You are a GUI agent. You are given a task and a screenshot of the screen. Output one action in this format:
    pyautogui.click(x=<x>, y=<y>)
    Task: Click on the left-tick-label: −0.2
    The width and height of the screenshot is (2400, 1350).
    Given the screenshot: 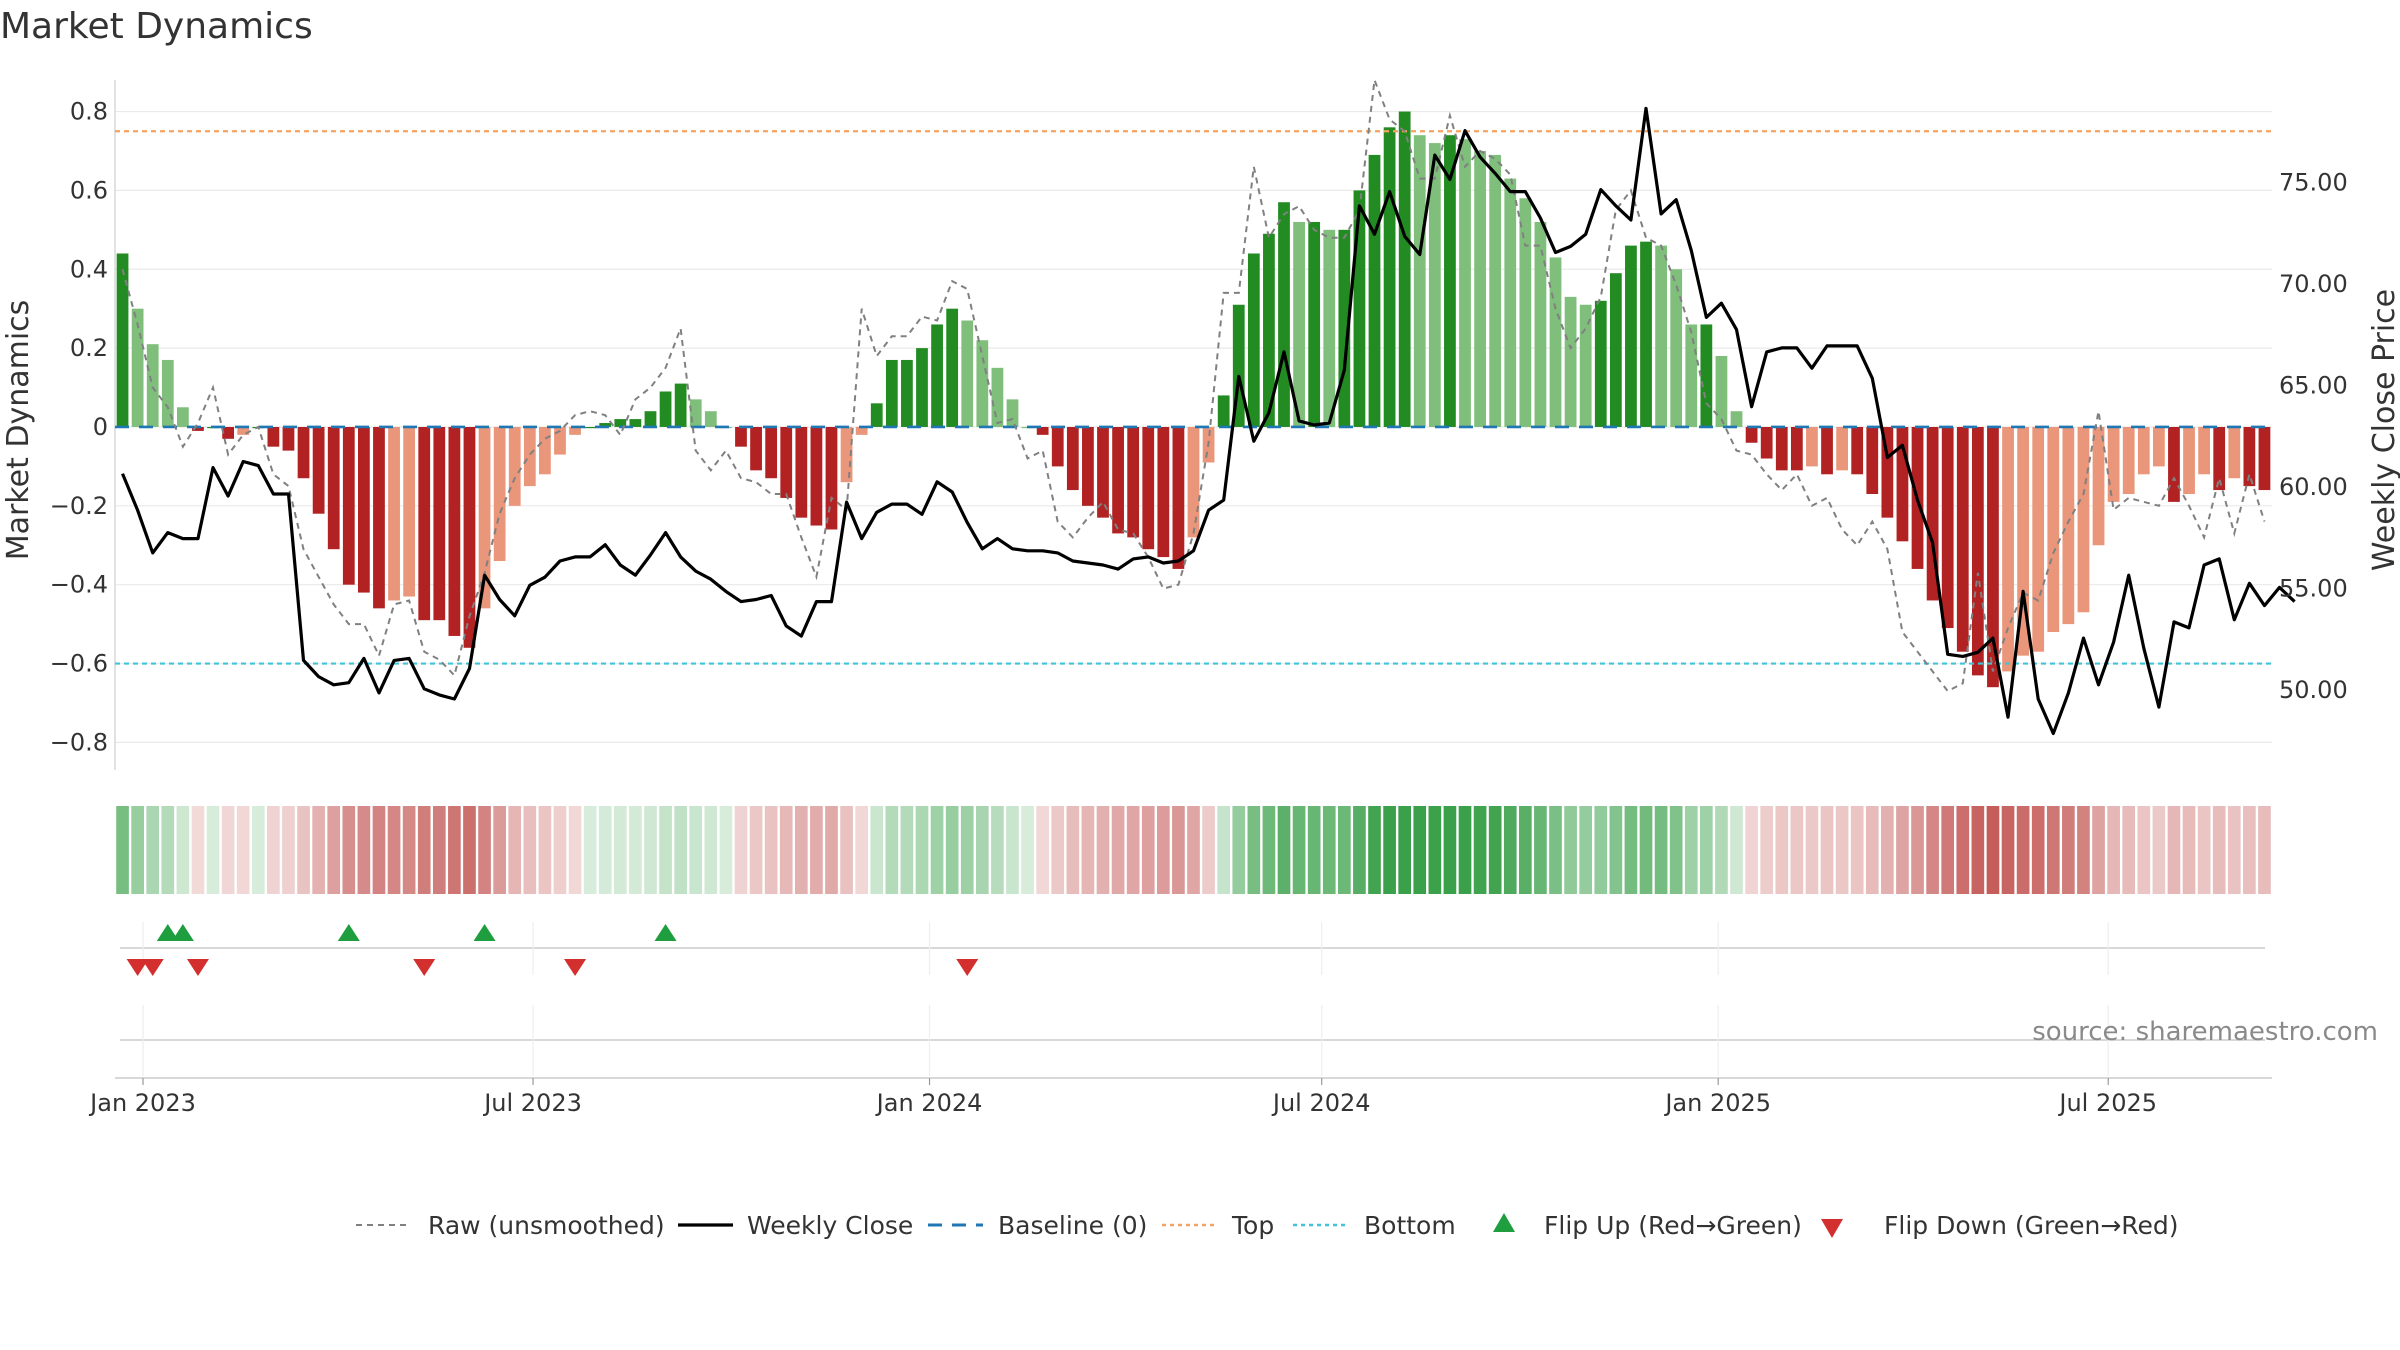 What is the action you would take?
    pyautogui.click(x=79, y=506)
    